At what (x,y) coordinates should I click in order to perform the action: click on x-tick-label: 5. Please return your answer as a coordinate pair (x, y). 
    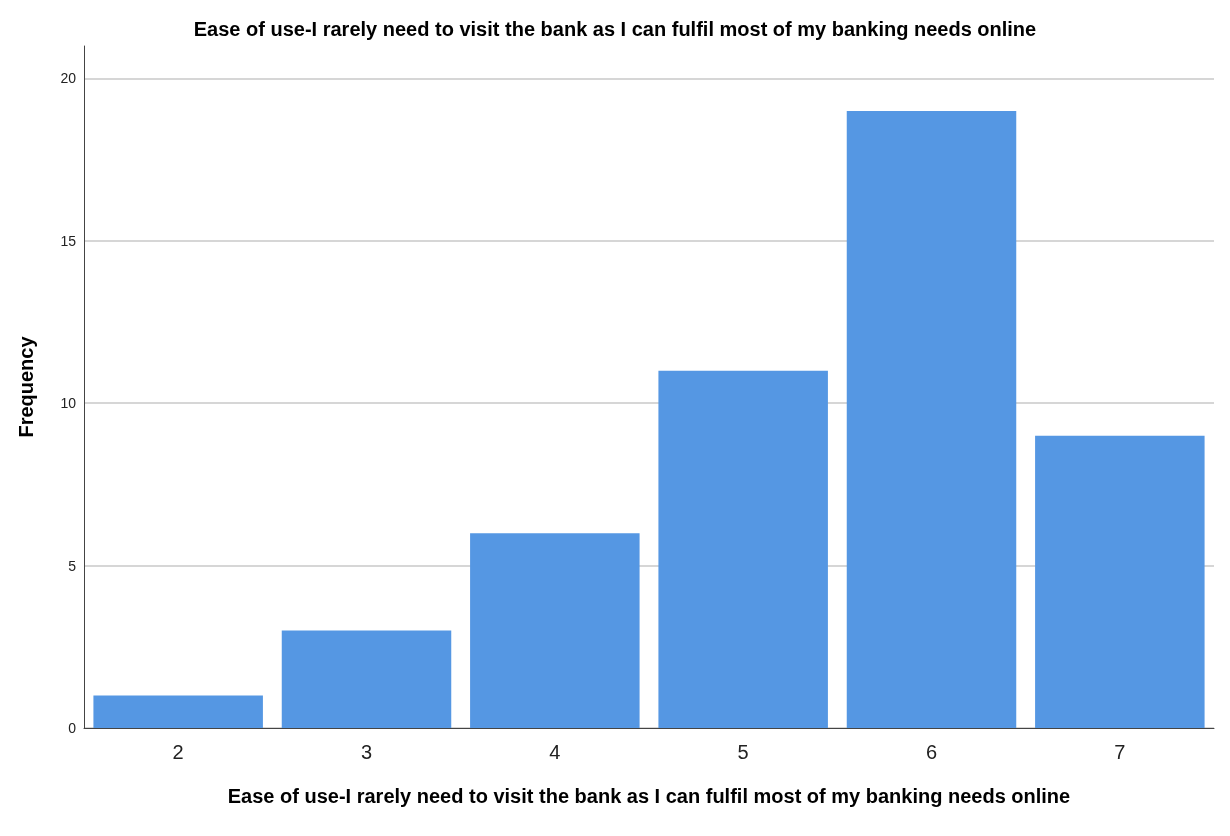
    Looking at the image, I should click on (743, 752).